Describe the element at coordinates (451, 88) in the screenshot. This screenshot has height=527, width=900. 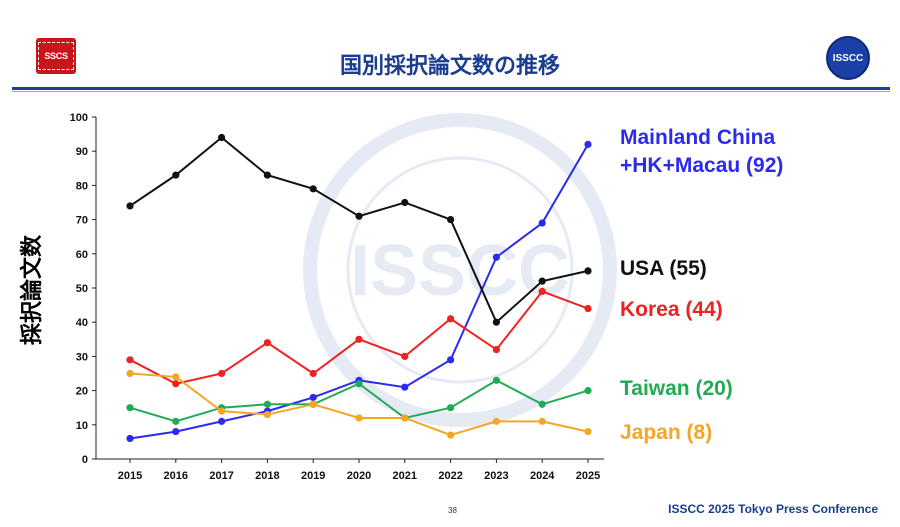
I see `header-divider` at that location.